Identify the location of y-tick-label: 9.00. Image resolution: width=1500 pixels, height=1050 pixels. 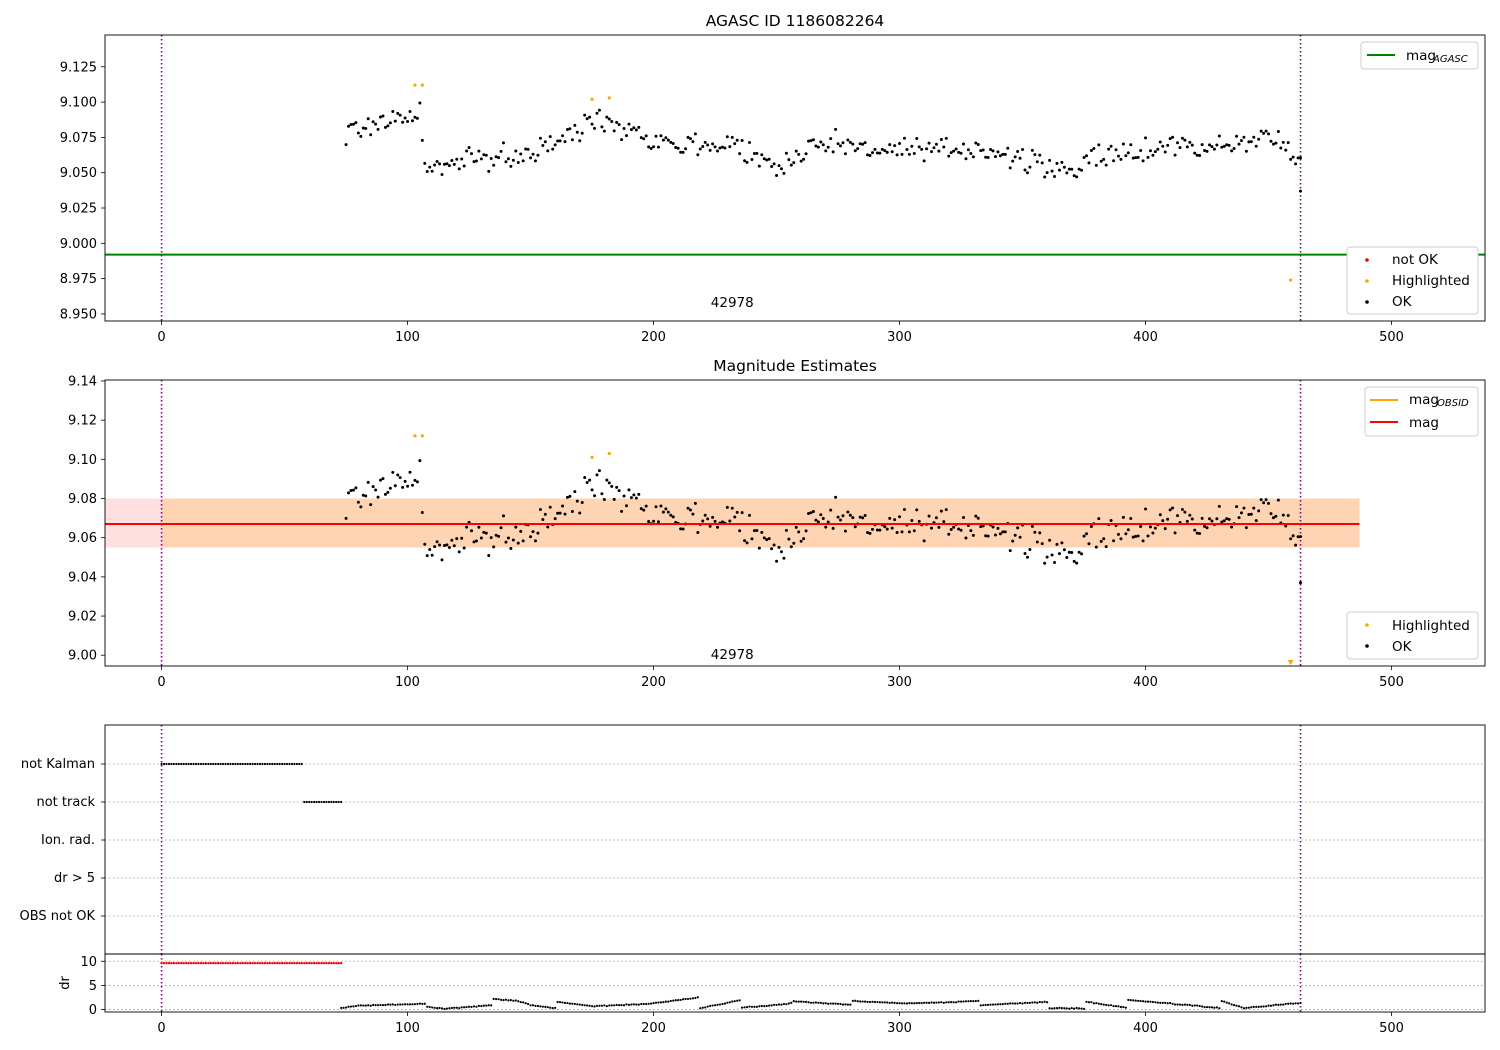
(82, 656).